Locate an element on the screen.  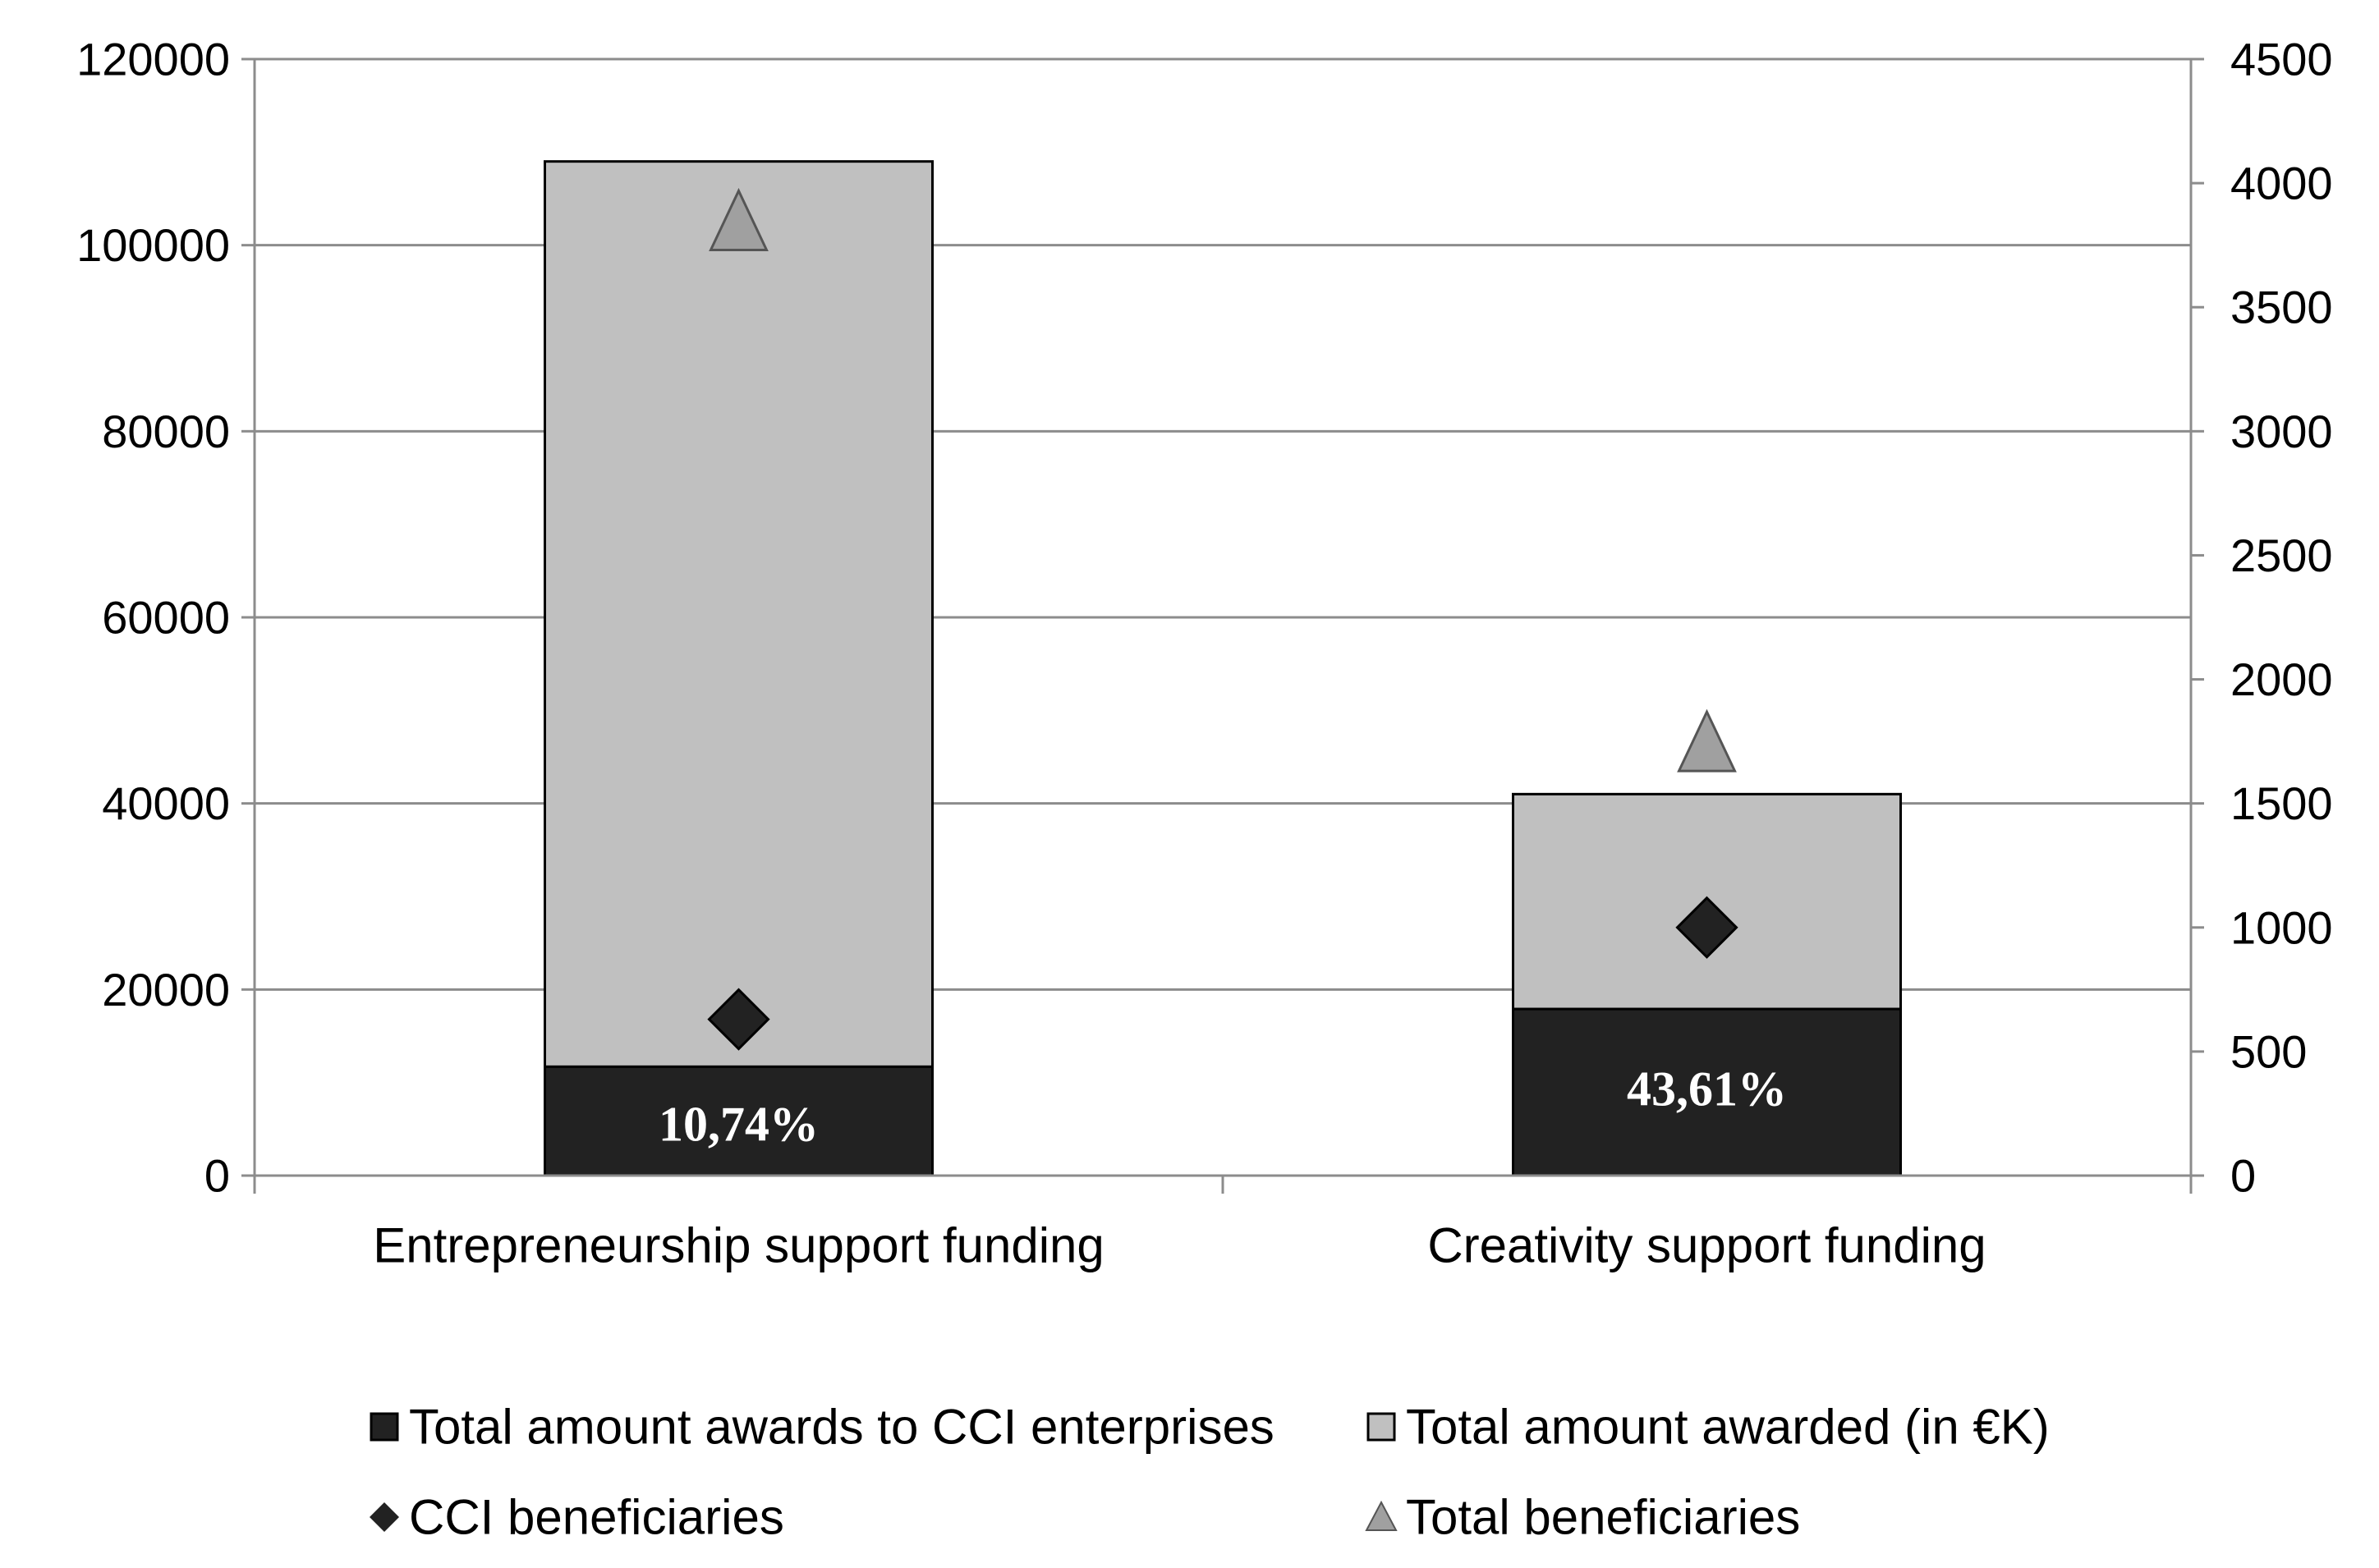
right-tick-label: 2000 is located at coordinates (2281, 679).